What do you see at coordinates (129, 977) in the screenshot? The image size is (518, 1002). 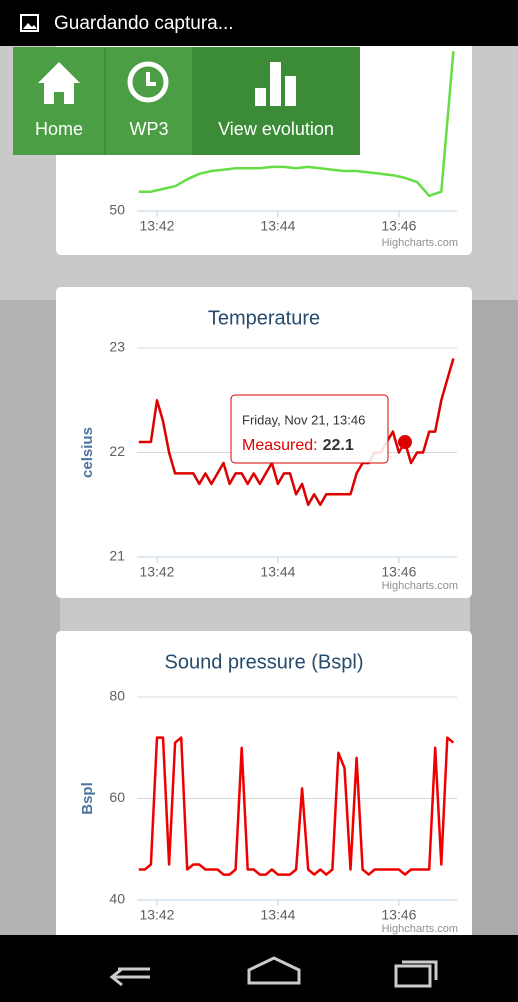 I see `back-button` at bounding box center [129, 977].